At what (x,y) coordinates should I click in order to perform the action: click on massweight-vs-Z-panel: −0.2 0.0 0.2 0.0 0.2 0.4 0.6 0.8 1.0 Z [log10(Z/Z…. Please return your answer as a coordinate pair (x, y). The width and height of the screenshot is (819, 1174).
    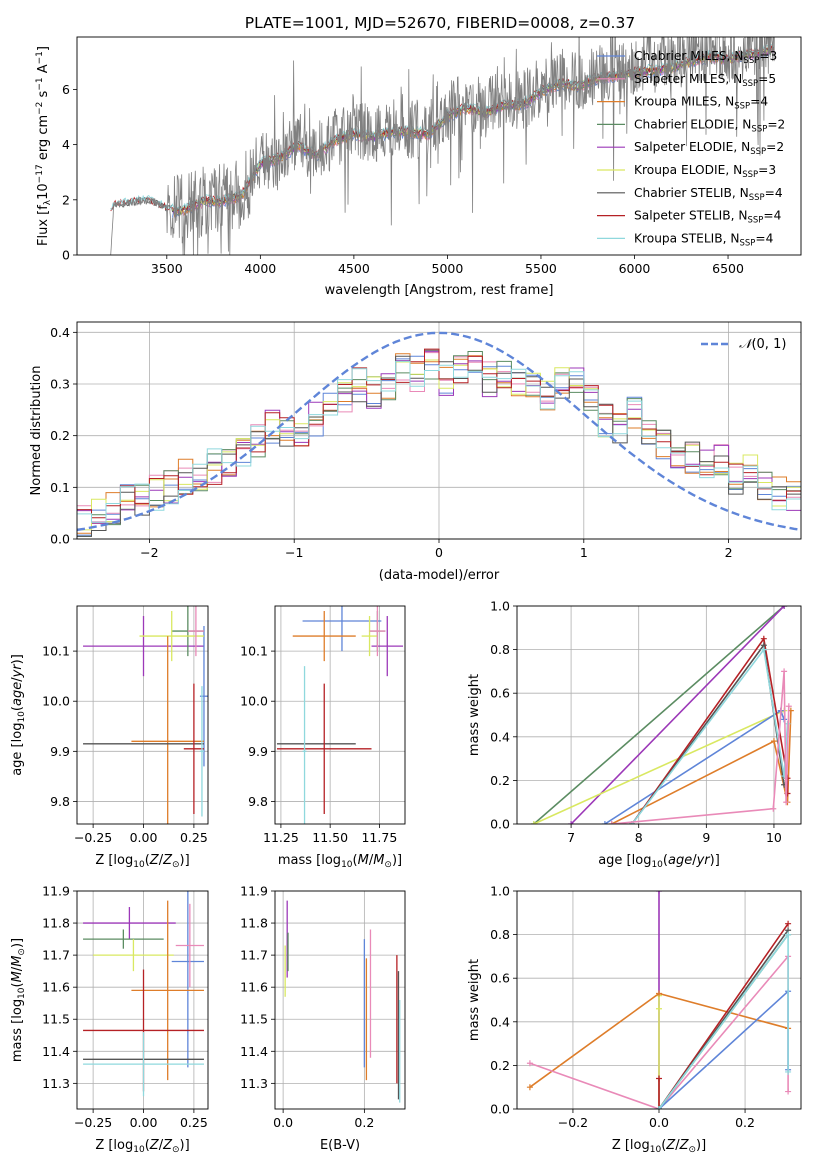
    Looking at the image, I should click on (634, 1019).